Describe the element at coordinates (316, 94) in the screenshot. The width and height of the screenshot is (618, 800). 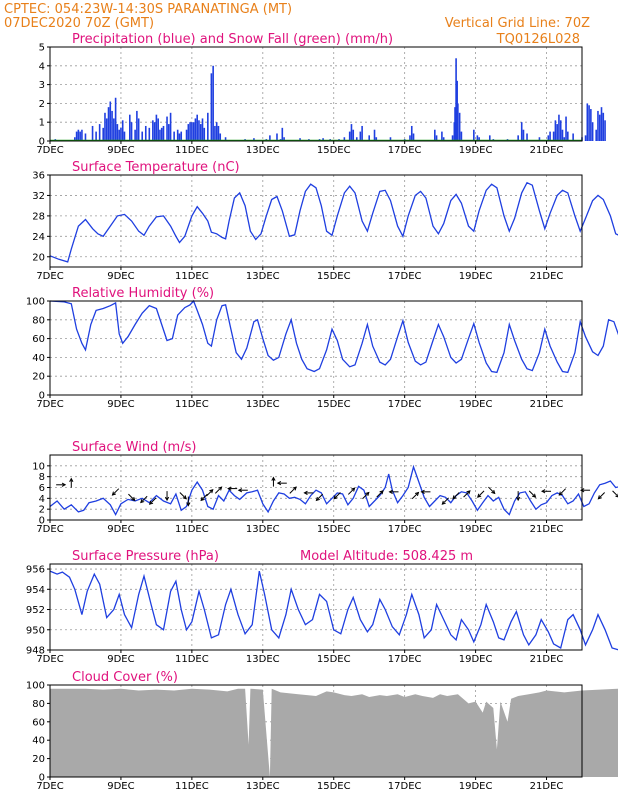
I see `panel-frame` at that location.